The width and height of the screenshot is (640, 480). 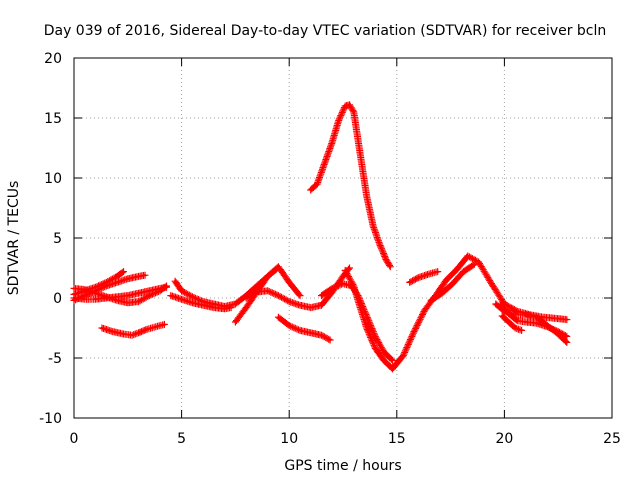 I want to click on series-track-d, so click(x=120, y=293).